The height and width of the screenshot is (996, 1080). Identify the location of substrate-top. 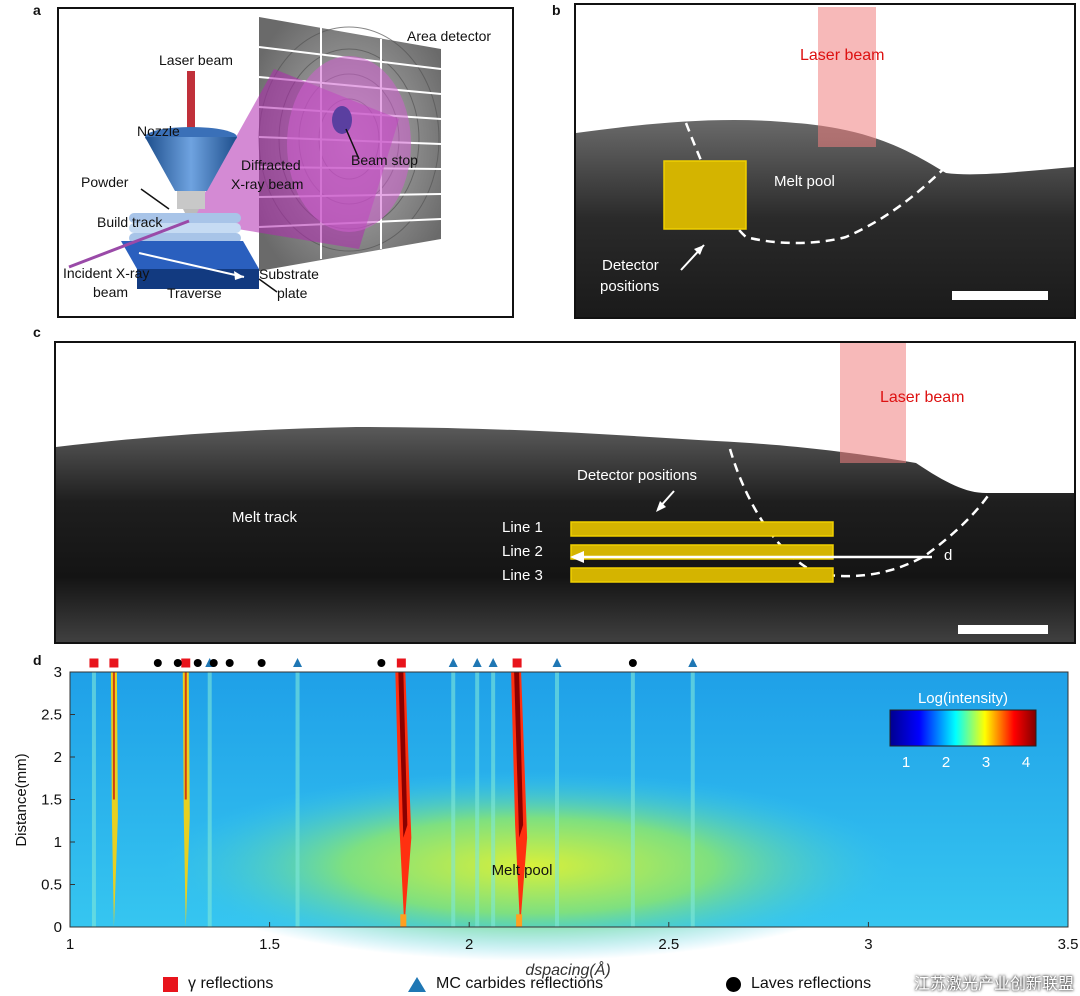
(190, 255).